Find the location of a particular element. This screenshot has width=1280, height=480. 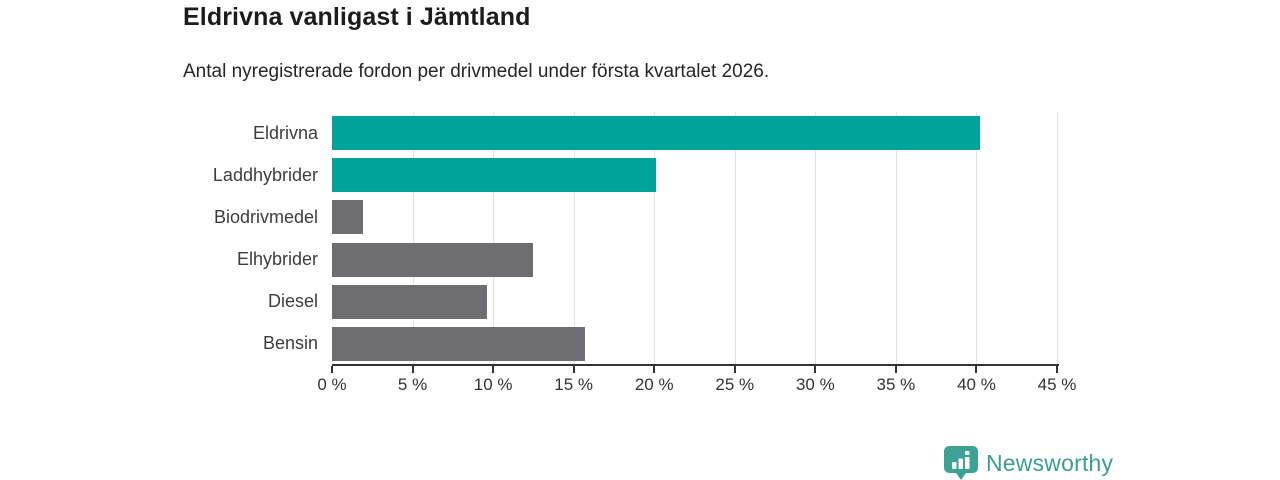

x-tick-label-35: 35 % is located at coordinates (896, 384).